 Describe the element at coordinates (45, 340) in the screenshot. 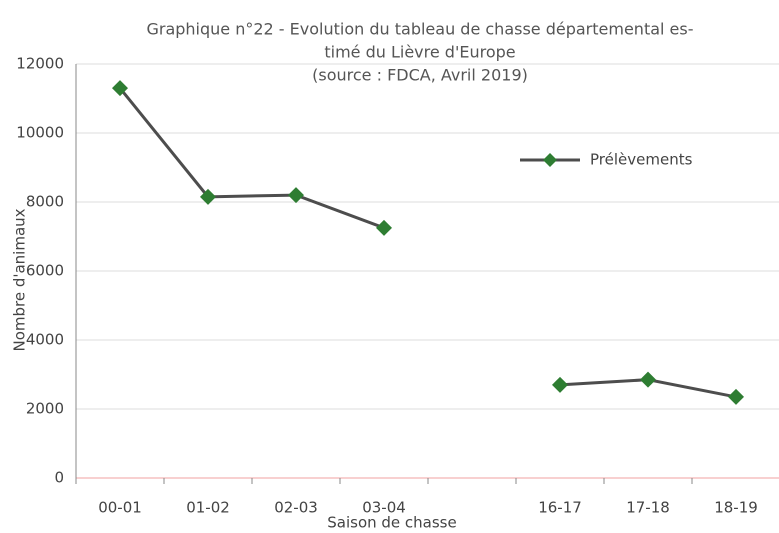

I see `y-tick-label: 4000` at that location.